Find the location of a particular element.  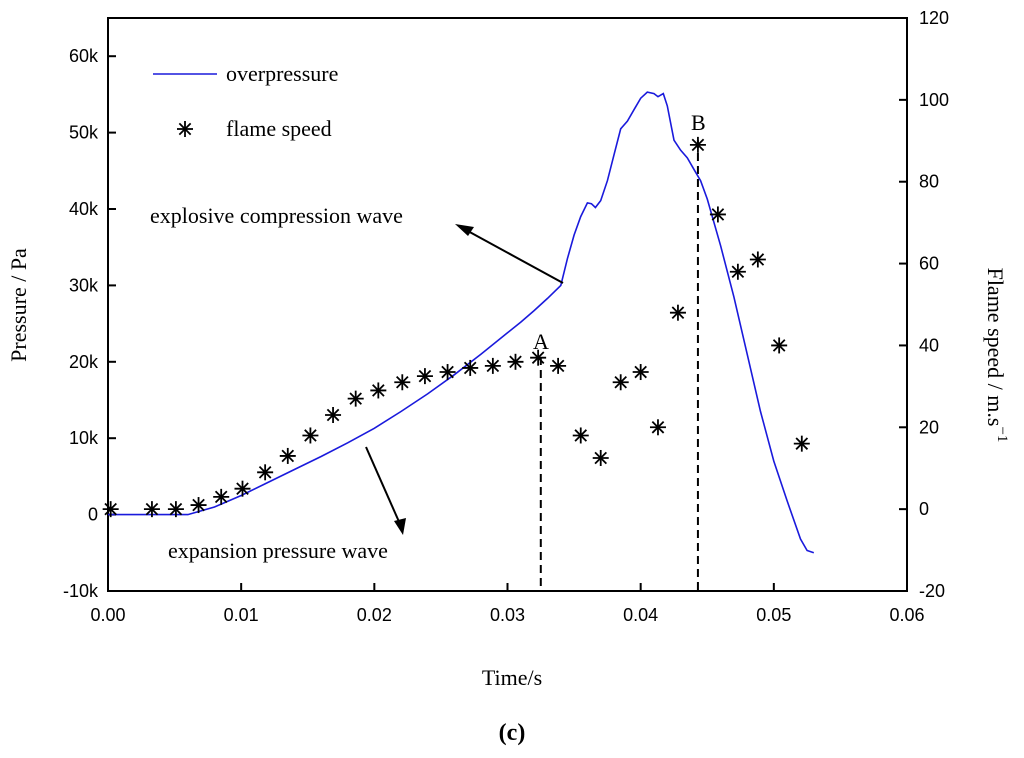

x-tick-label: 0.00 is located at coordinates (107, 615).